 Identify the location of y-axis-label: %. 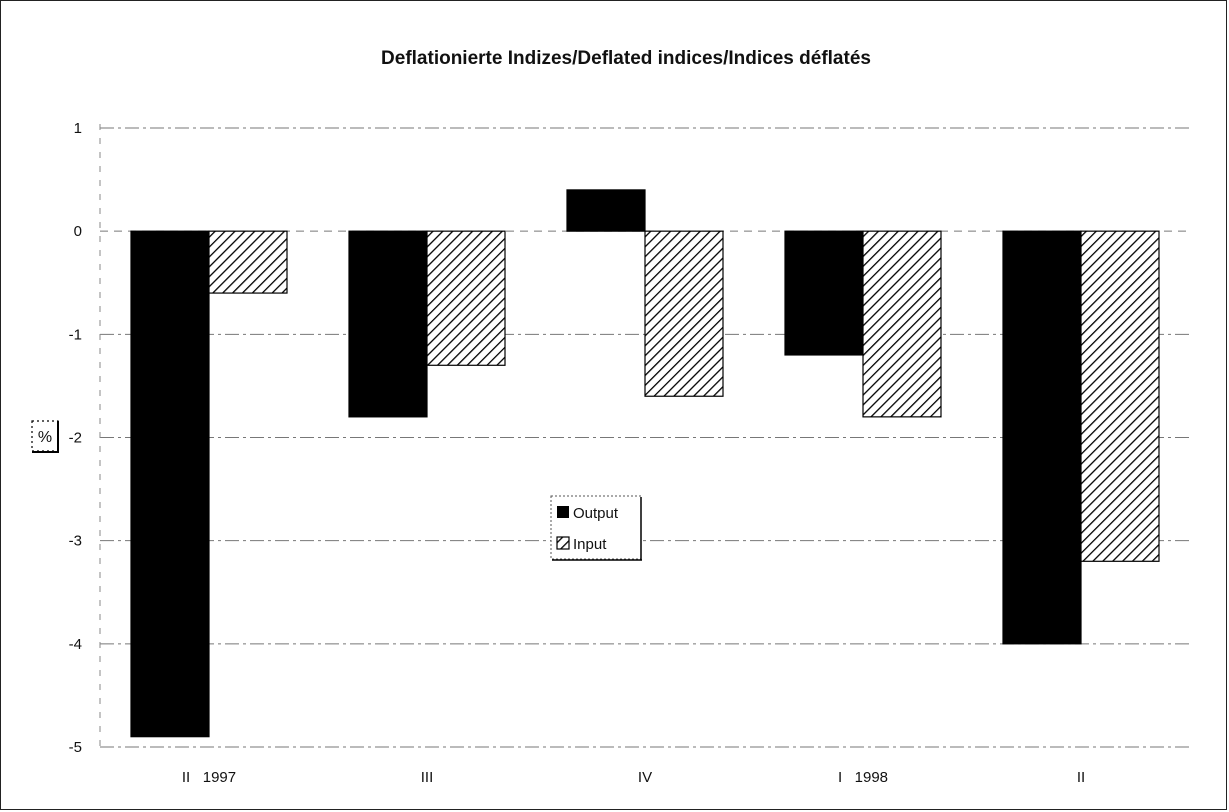
(45, 437).